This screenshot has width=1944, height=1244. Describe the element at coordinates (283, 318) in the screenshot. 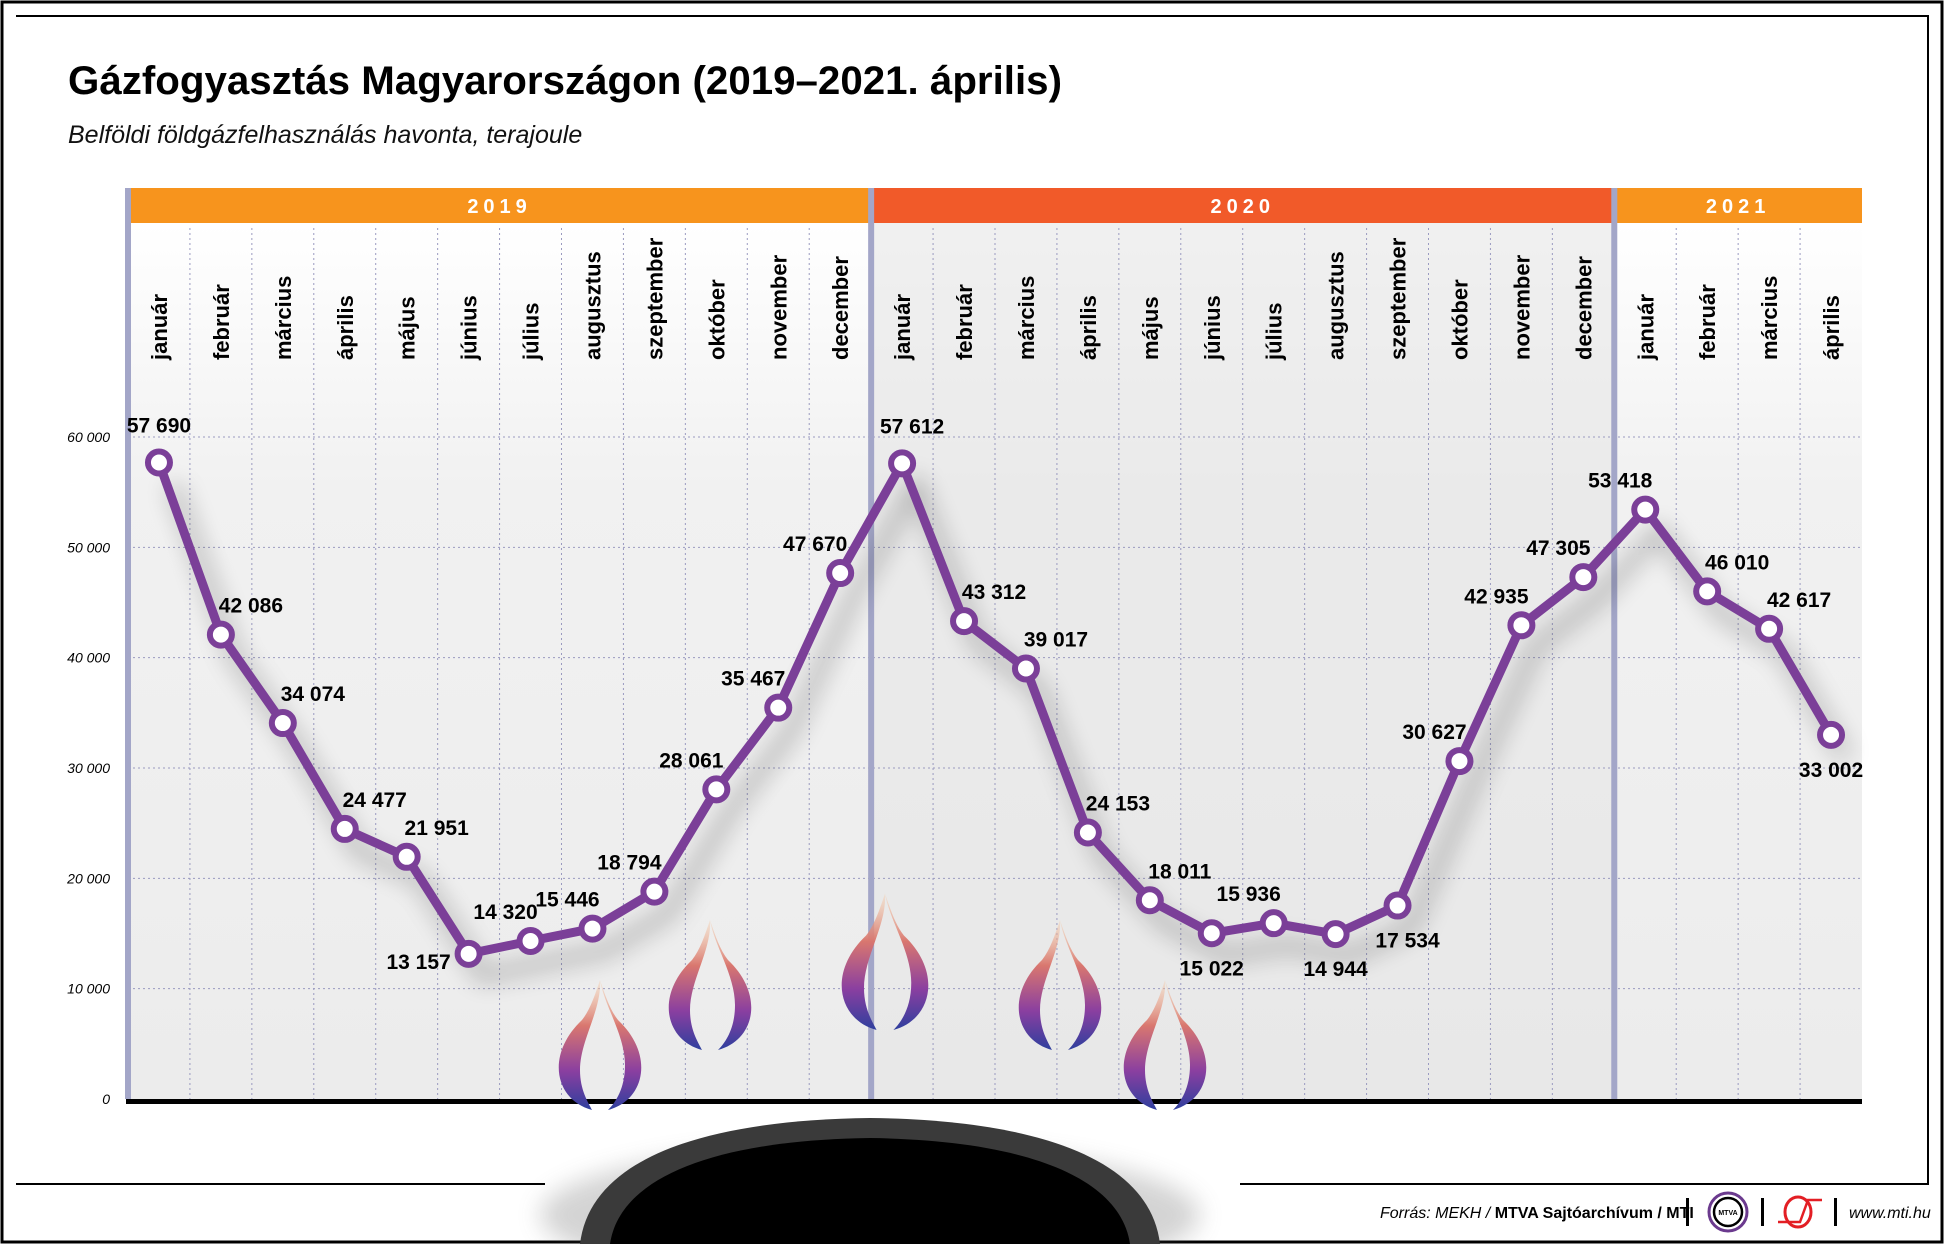

I see `month-label: március` at that location.